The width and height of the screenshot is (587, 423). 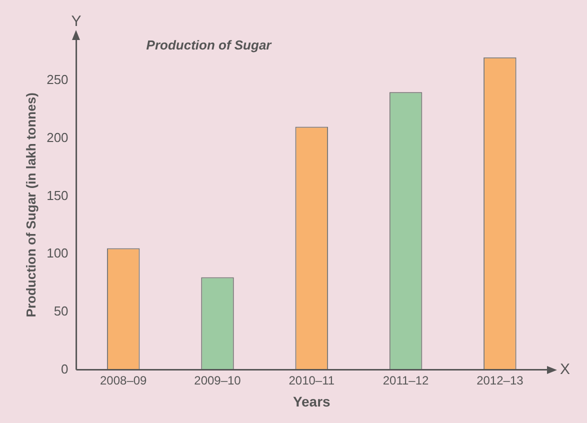 I want to click on text: Y, so click(x=76, y=21).